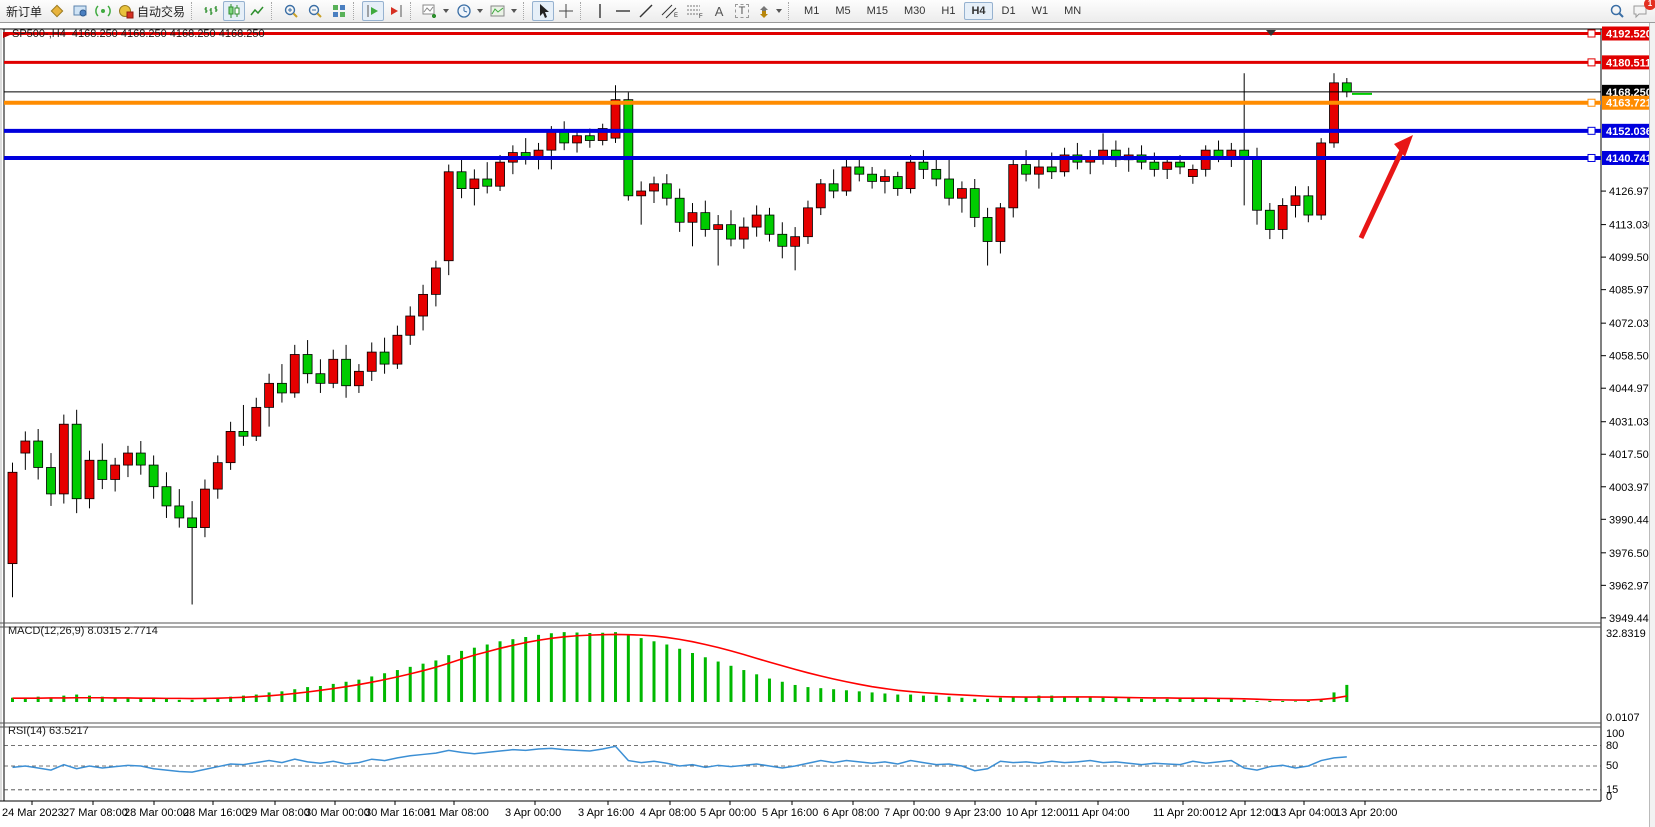 This screenshot has height=827, width=1655. What do you see at coordinates (1615, 734) in the screenshot?
I see `rsi-scale-label: 100` at bounding box center [1615, 734].